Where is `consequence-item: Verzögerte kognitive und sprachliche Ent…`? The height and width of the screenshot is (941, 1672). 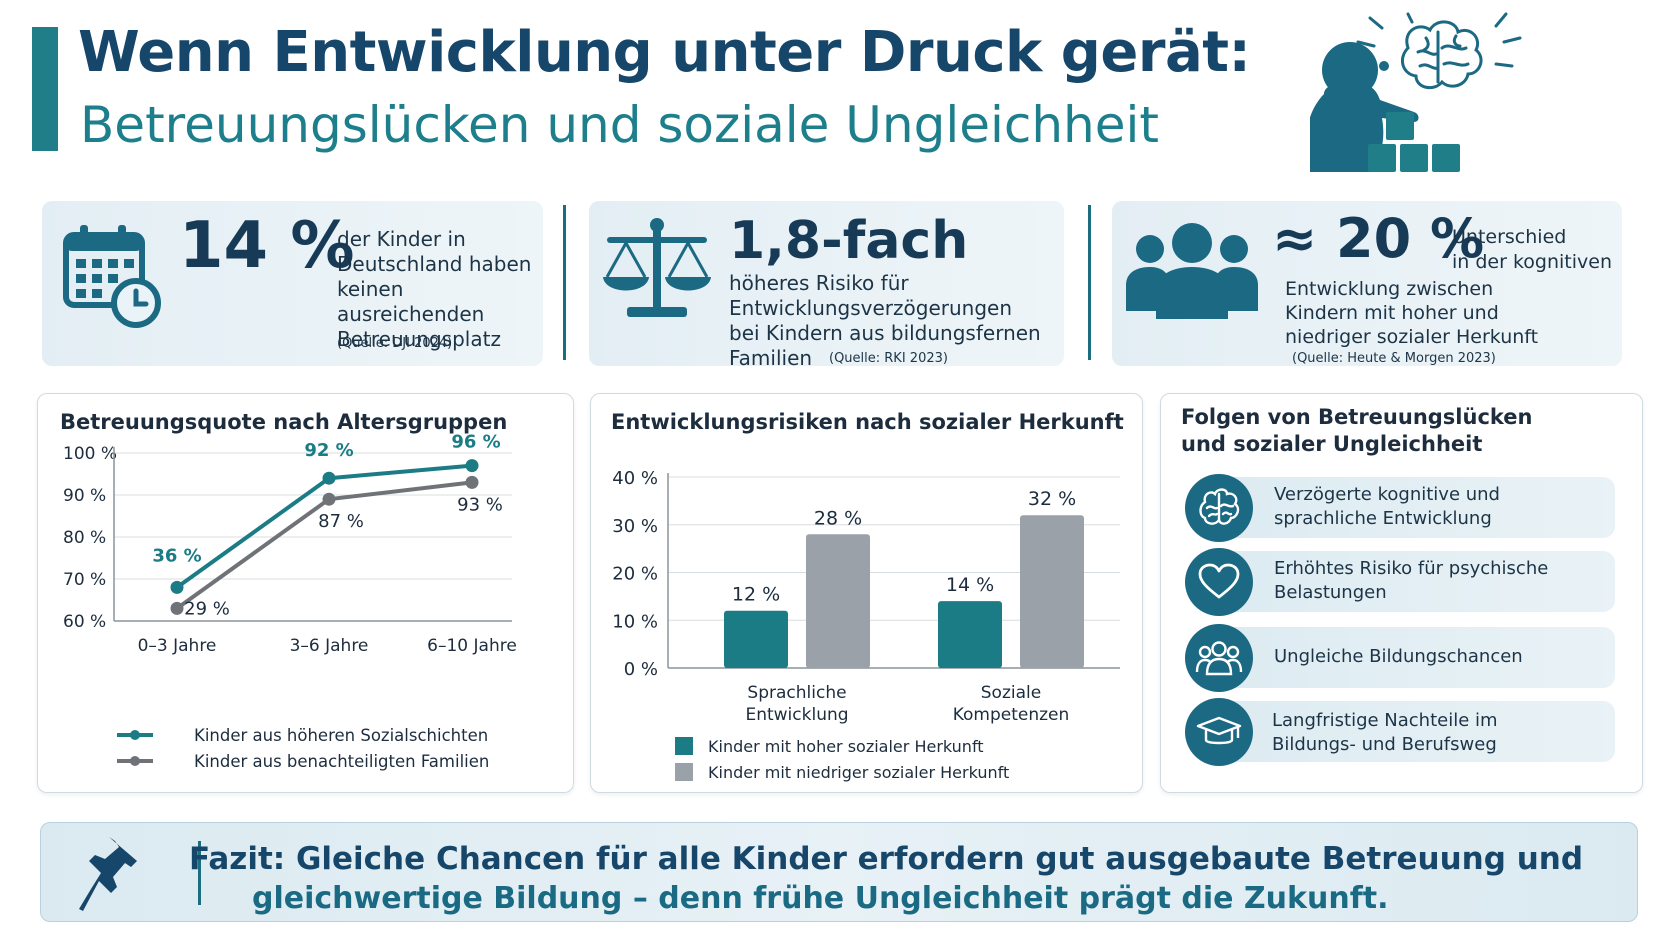
consequence-item: Verzögerte kognitive und sprachliche Ent… is located at coordinates (1407, 507).